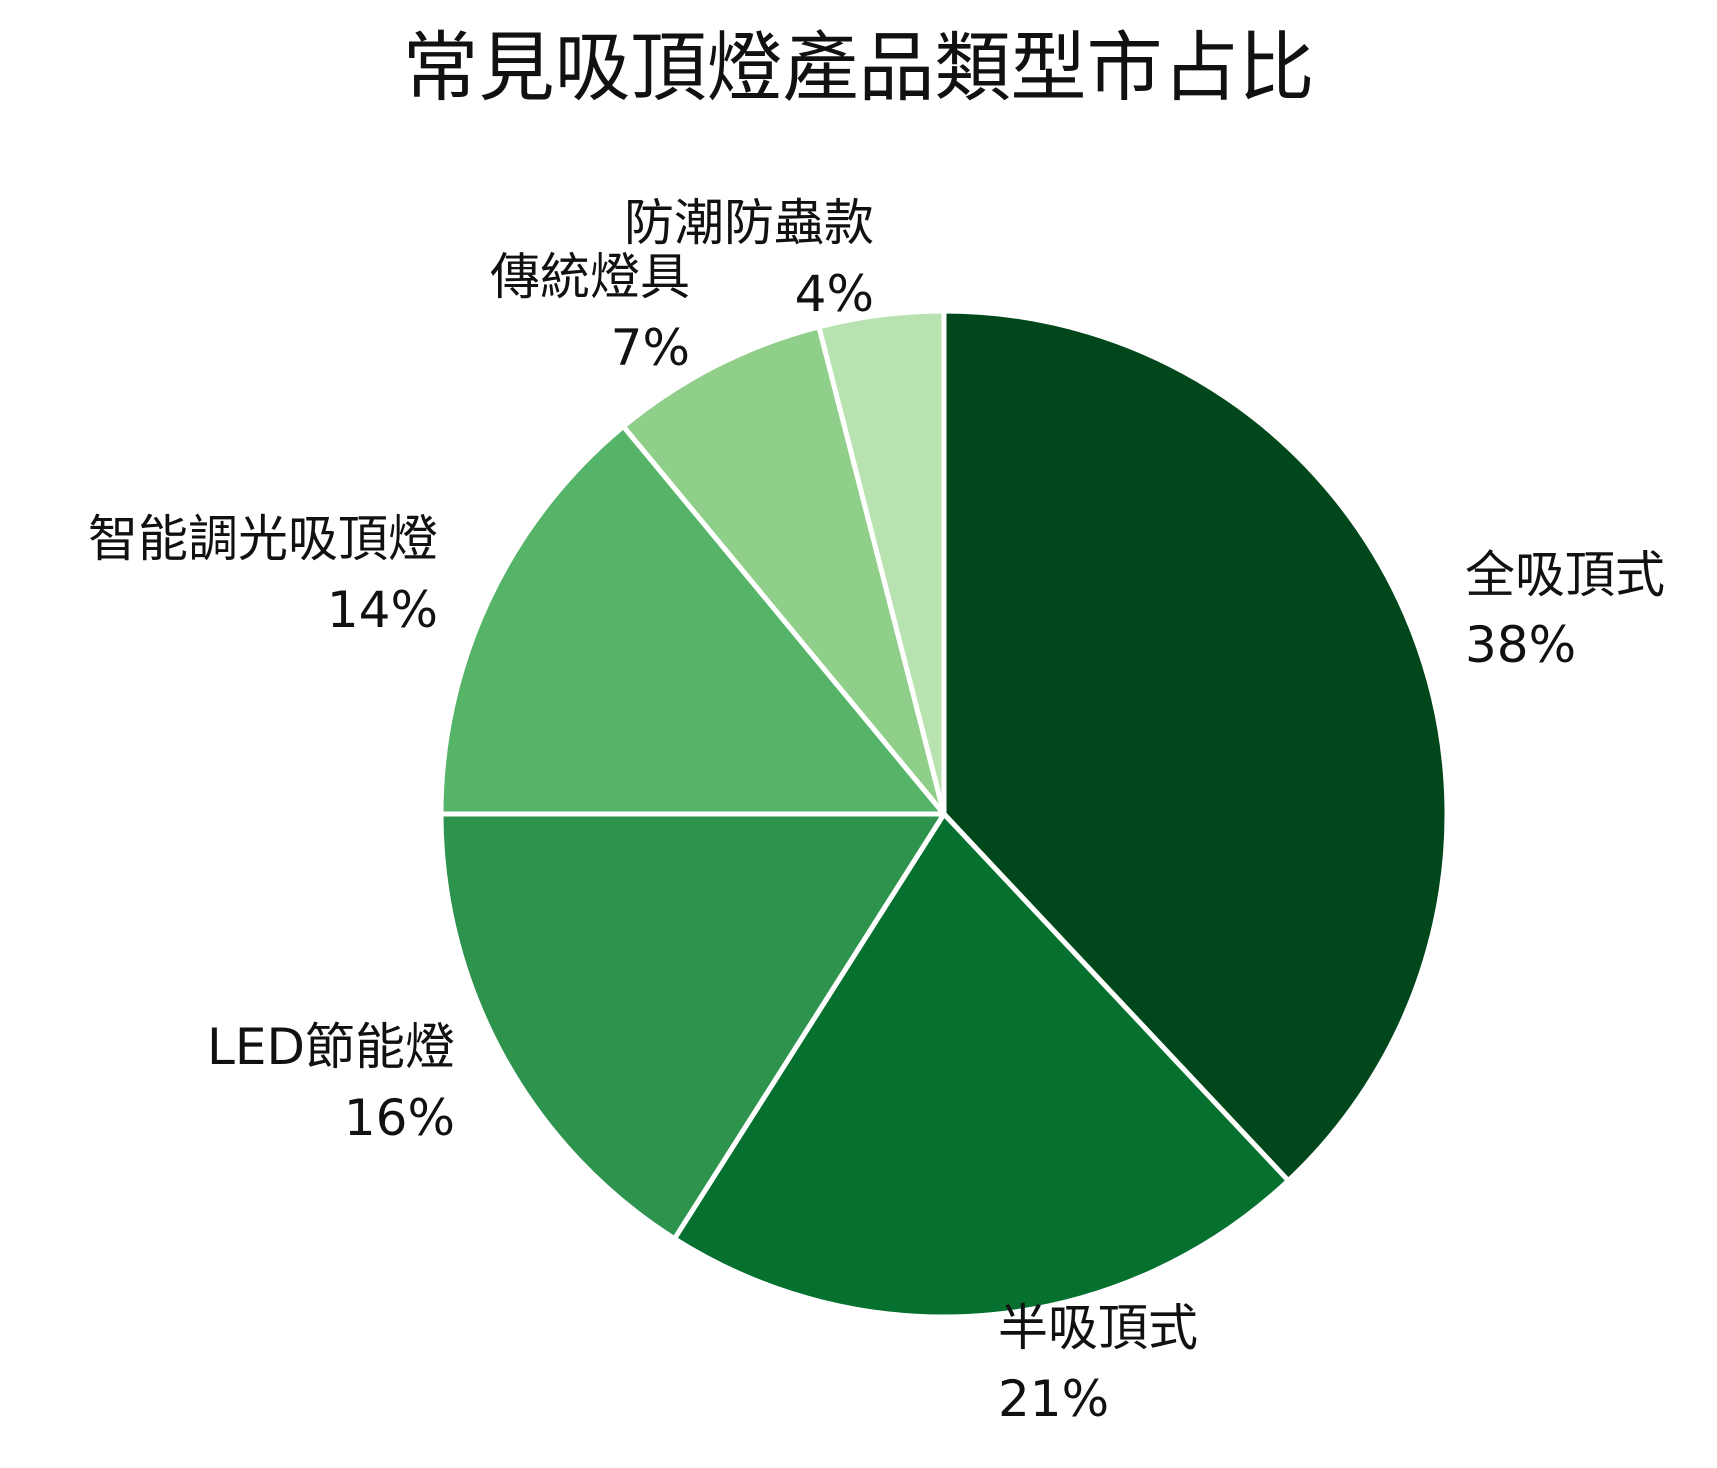 The image size is (1717, 1468). What do you see at coordinates (834, 294) in the screenshot?
I see `slice-value-label: 4%` at bounding box center [834, 294].